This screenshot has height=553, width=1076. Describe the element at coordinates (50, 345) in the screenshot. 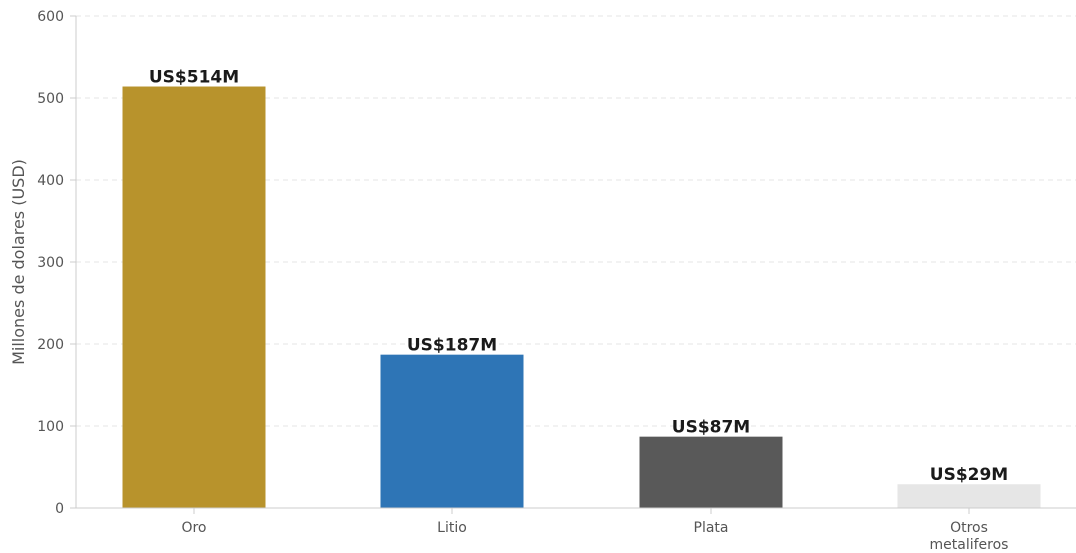

I see `y-tick-label: 200` at that location.